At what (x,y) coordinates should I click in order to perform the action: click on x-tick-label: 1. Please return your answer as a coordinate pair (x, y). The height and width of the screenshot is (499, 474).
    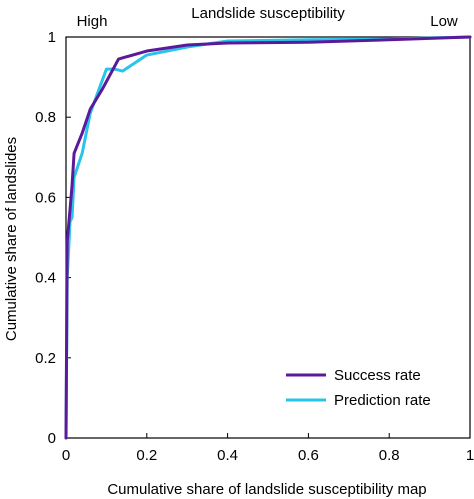
    Looking at the image, I should click on (470, 455).